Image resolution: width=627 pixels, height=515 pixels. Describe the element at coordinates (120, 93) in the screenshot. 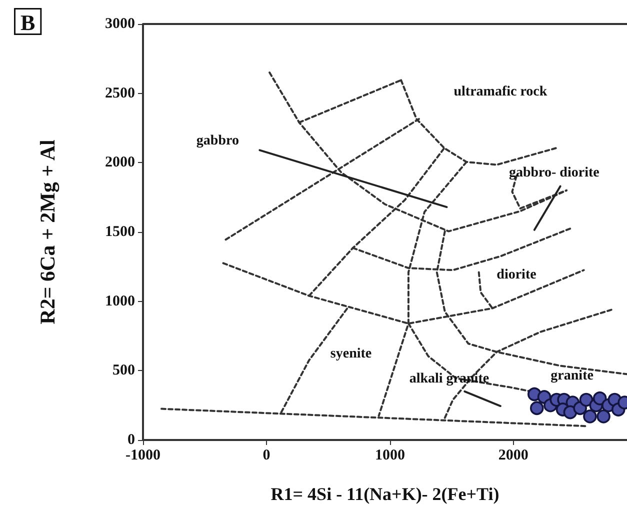

I see `y-tick-label: 2500` at that location.